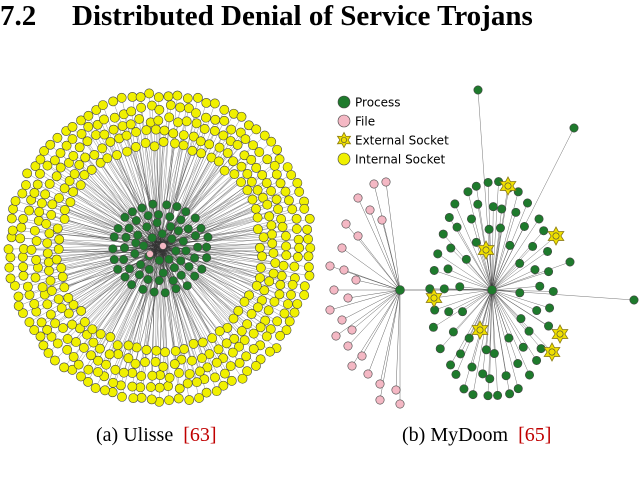 The height and width of the screenshot is (481, 640). Describe the element at coordinates (535, 435) in the screenshot. I see `citation-link: [65]` at that location.